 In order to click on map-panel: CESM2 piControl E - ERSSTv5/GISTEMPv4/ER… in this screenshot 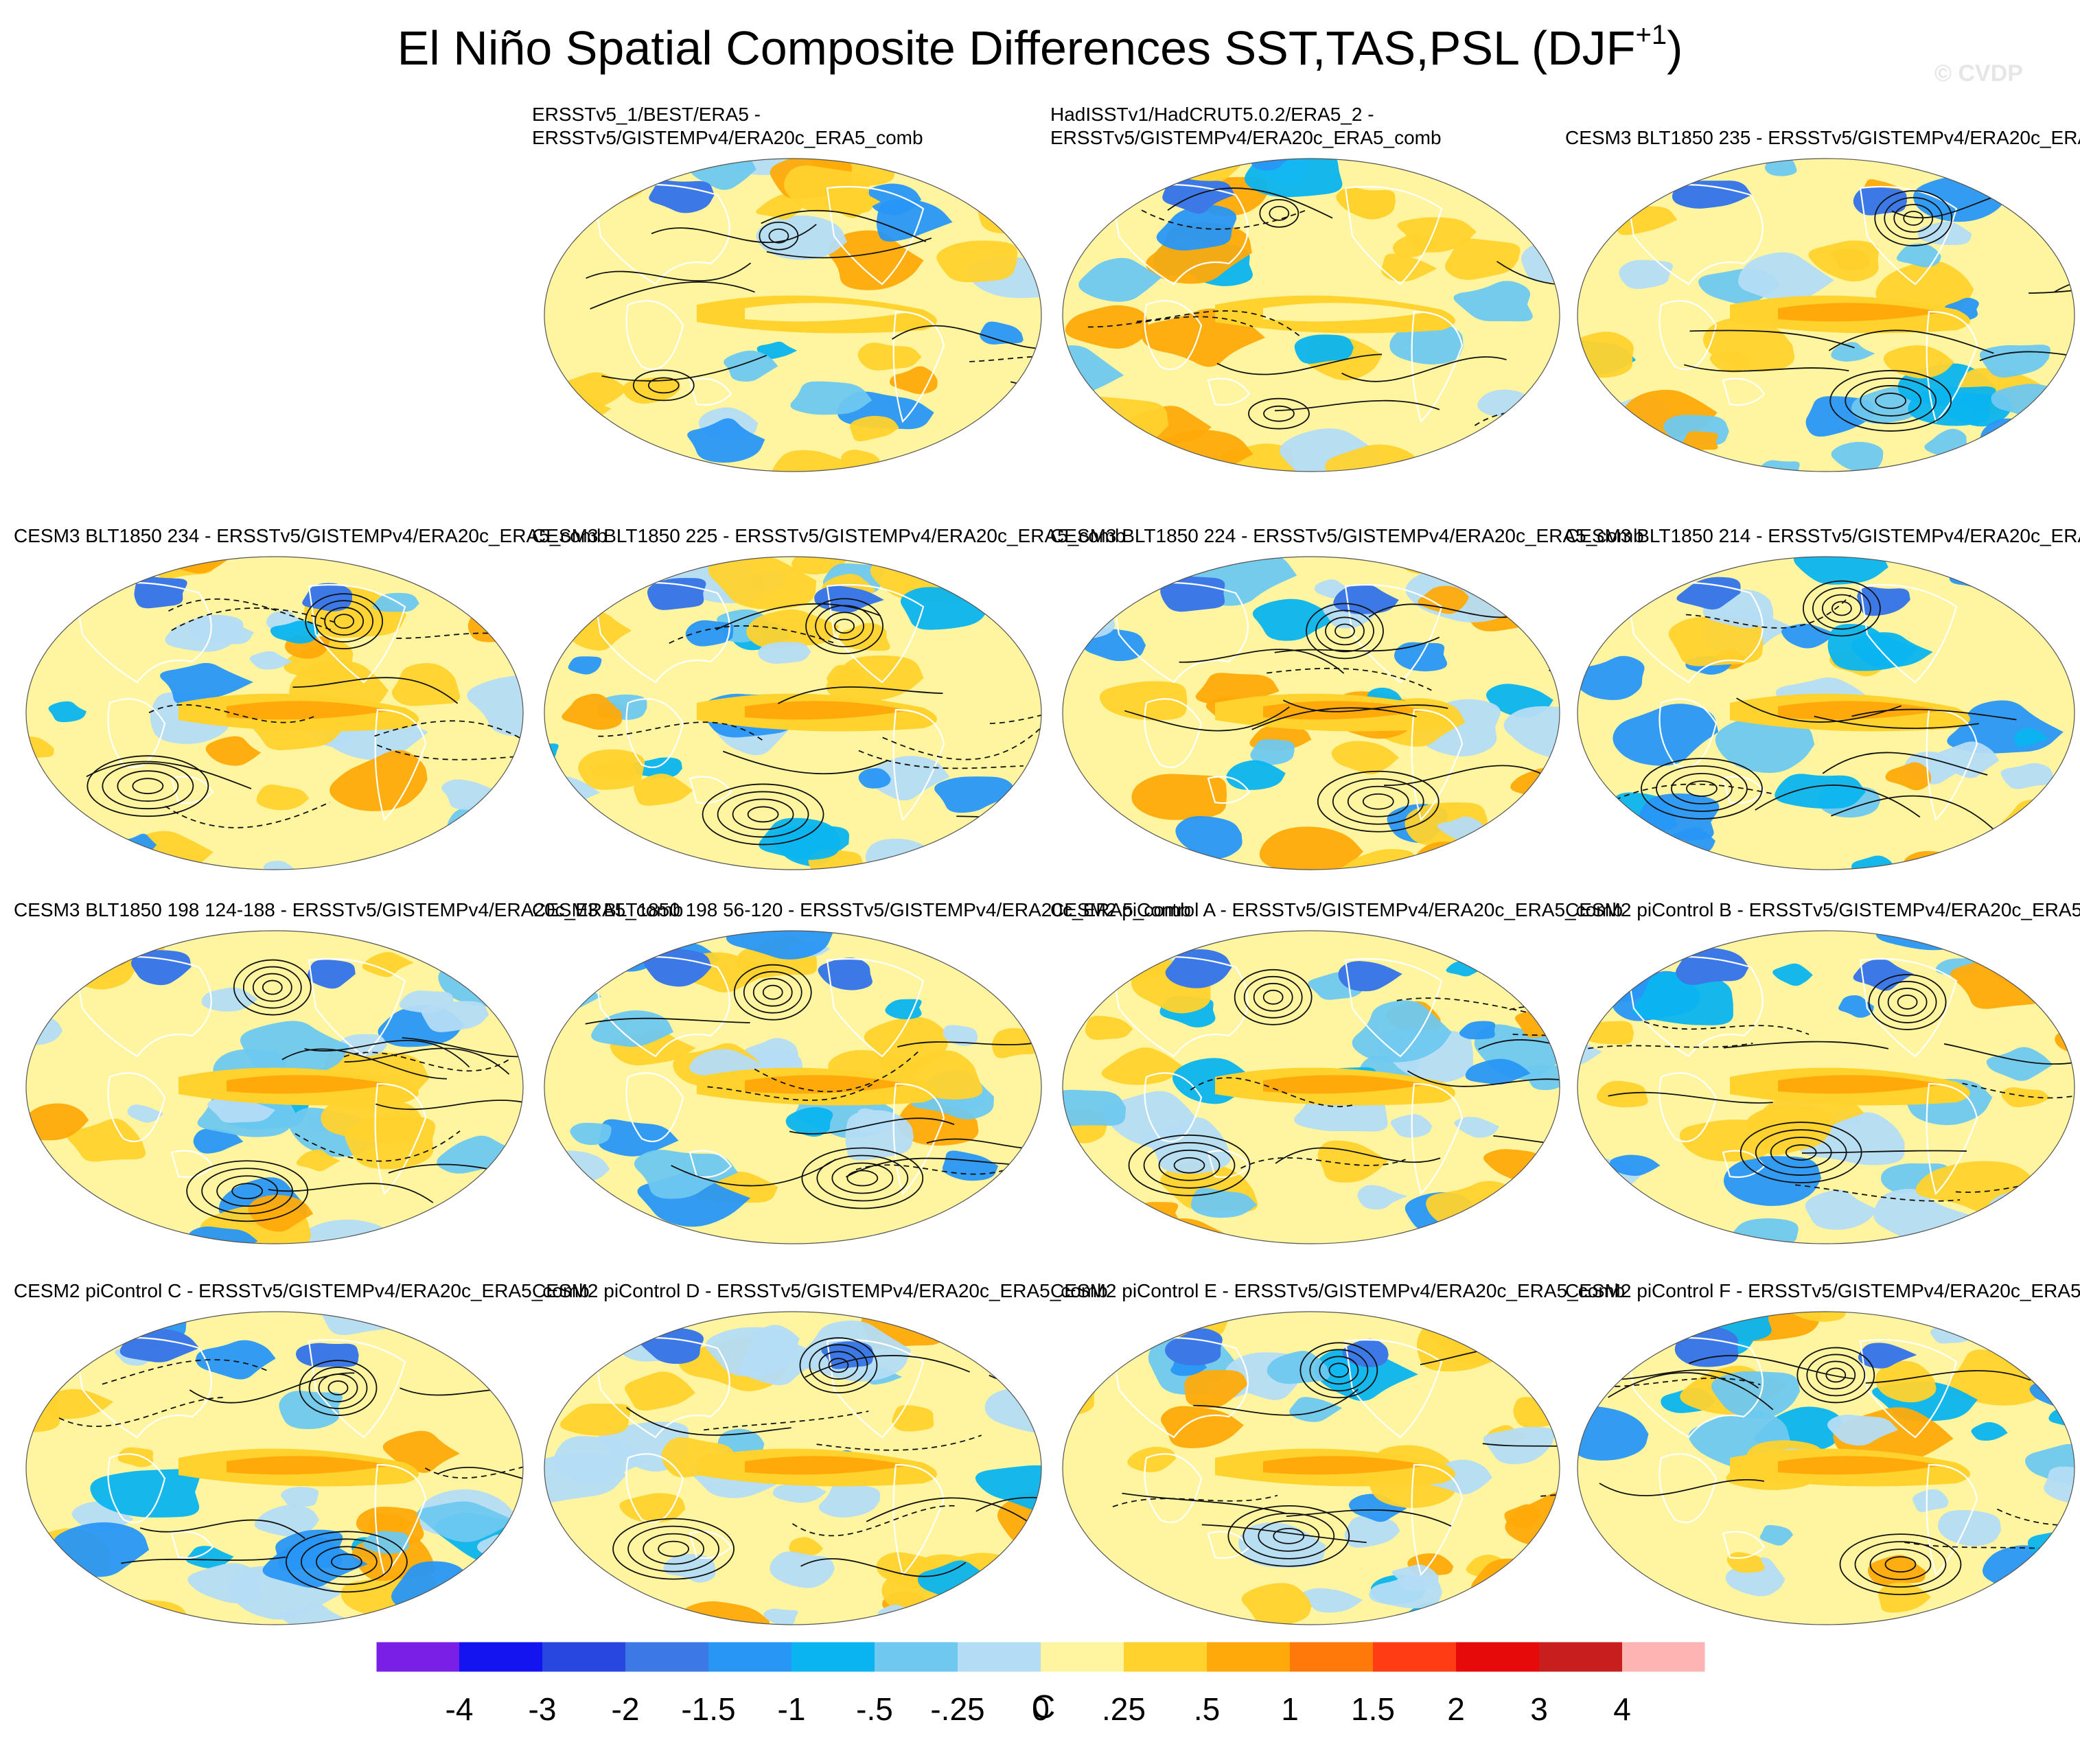, I will do `click(1337, 1441)`.